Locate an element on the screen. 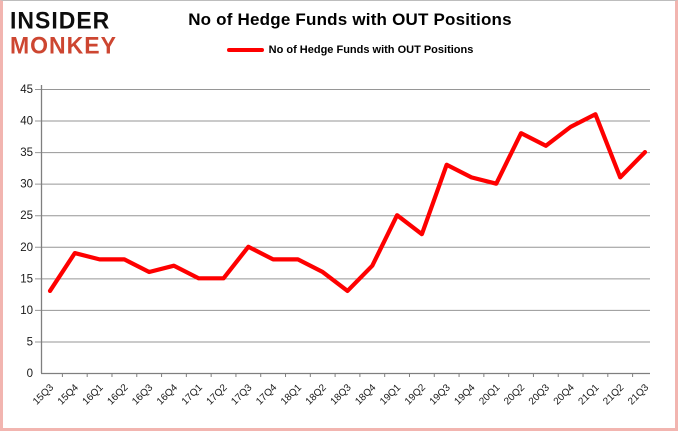 Image resolution: width=678 pixels, height=431 pixels. svg-text: 18Q3 is located at coordinates (341, 394).